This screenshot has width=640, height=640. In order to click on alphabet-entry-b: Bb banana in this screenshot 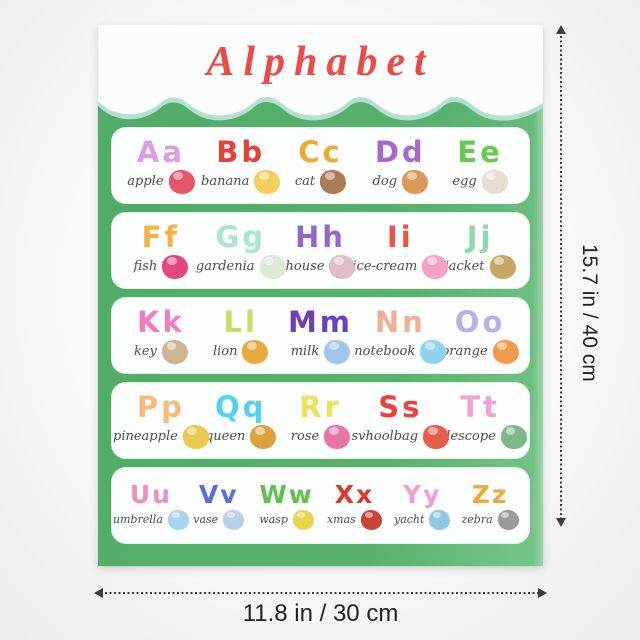, I will do `click(241, 164)`.